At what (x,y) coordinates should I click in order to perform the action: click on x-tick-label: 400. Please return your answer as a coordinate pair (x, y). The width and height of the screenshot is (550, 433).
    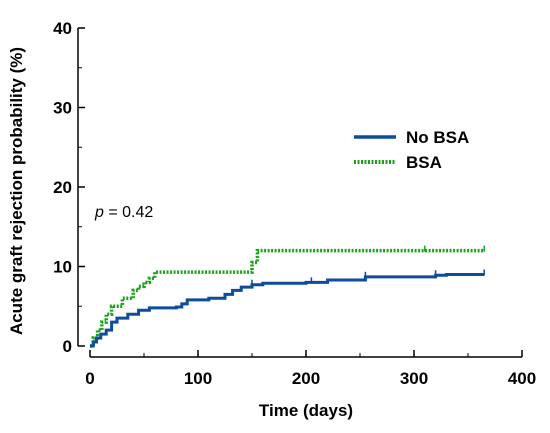
    Looking at the image, I should click on (522, 378).